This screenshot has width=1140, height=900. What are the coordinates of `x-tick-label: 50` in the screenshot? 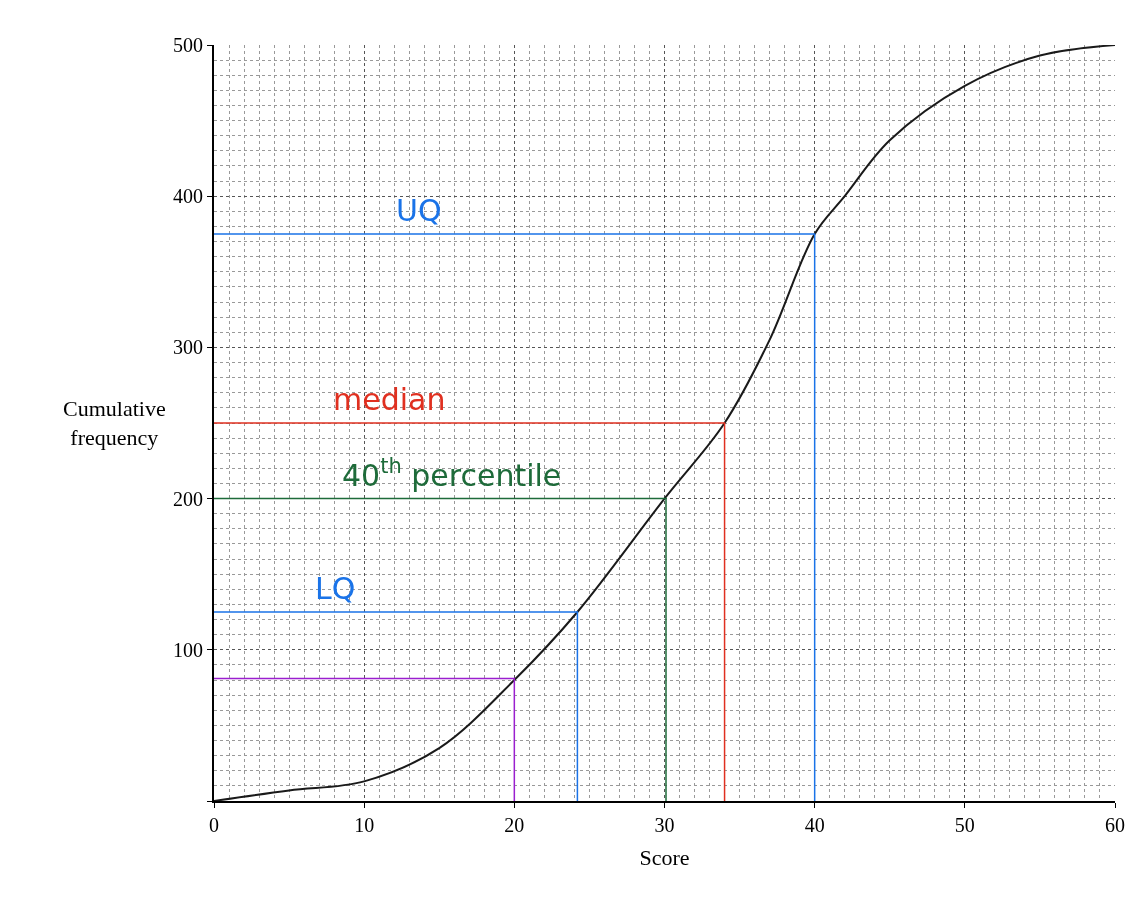 It's located at (964, 825).